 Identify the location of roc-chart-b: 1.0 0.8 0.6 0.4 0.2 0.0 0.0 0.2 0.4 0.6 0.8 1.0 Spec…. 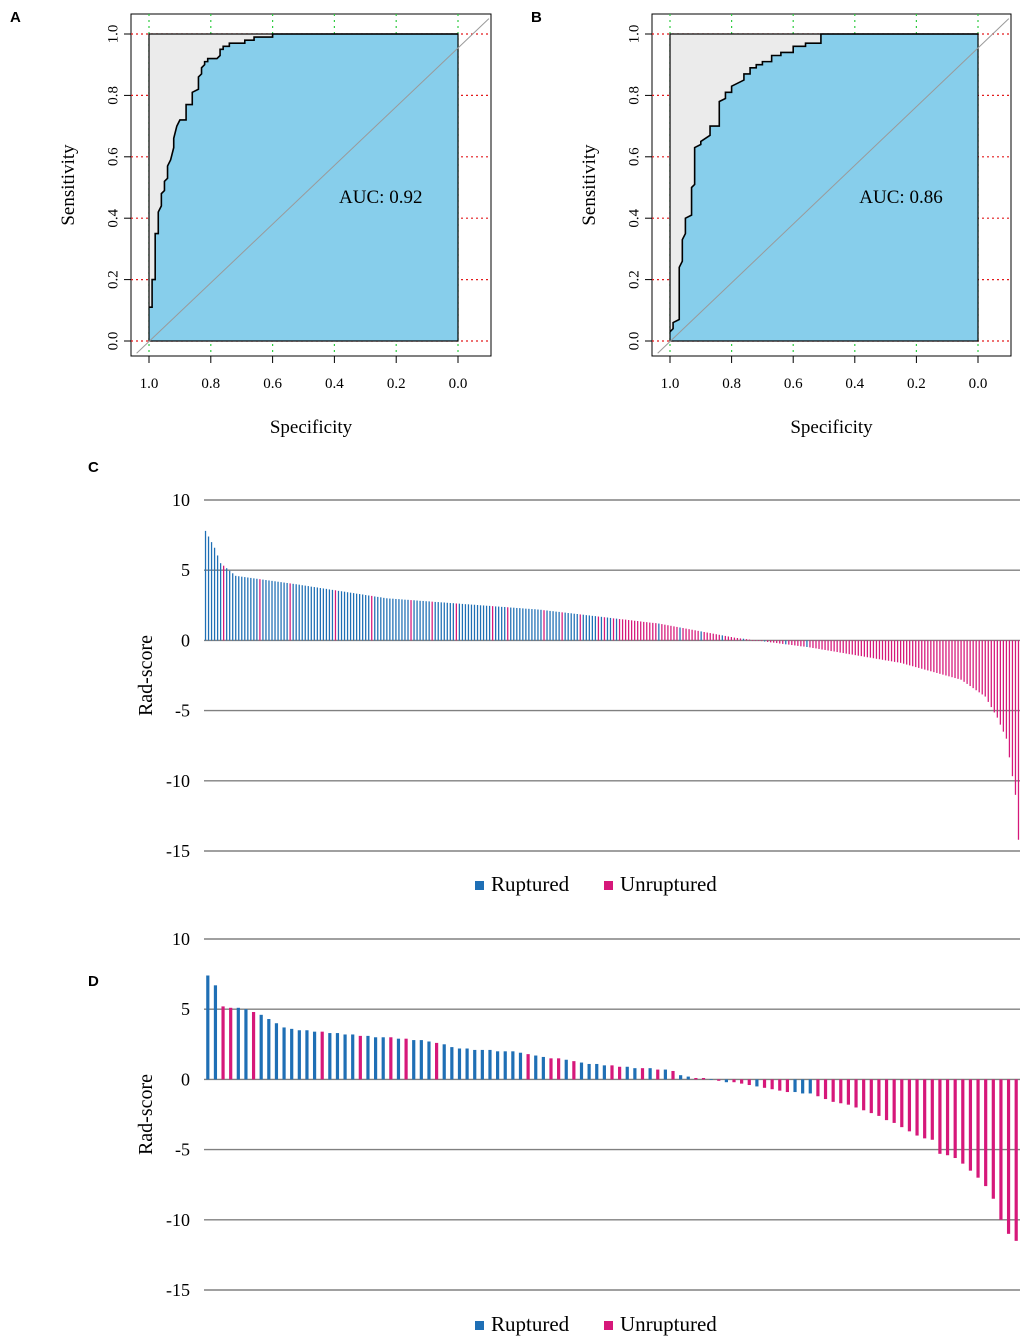
(795, 225).